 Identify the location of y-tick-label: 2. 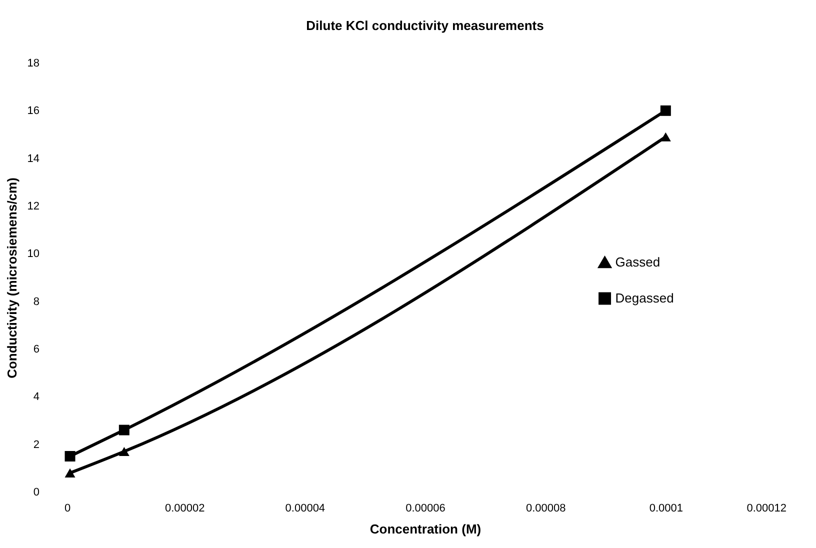
(36, 444).